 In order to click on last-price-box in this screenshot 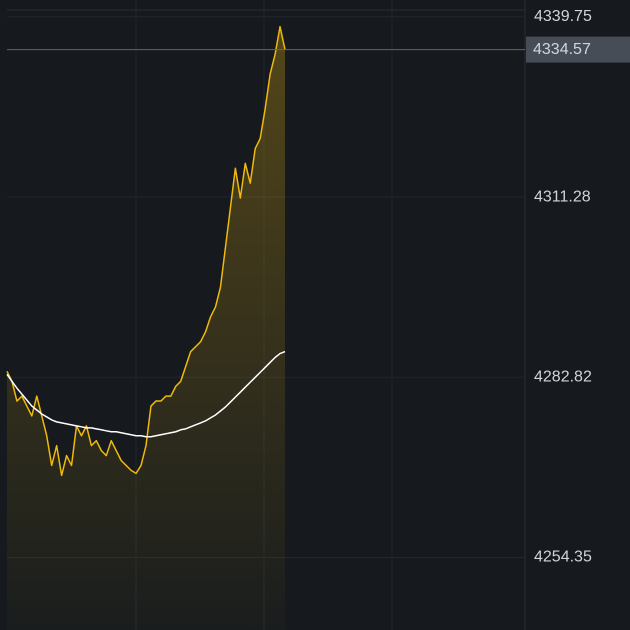, I will do `click(578, 49)`.